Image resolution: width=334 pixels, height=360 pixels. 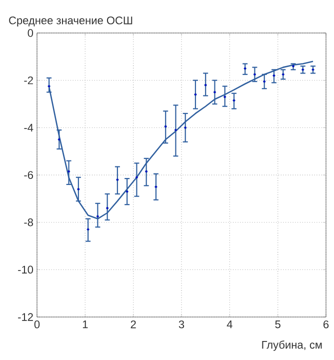 What do you see at coordinates (70, 21) in the screenshot?
I see `y-axis-title: Среднее значение ОСШ` at bounding box center [70, 21].